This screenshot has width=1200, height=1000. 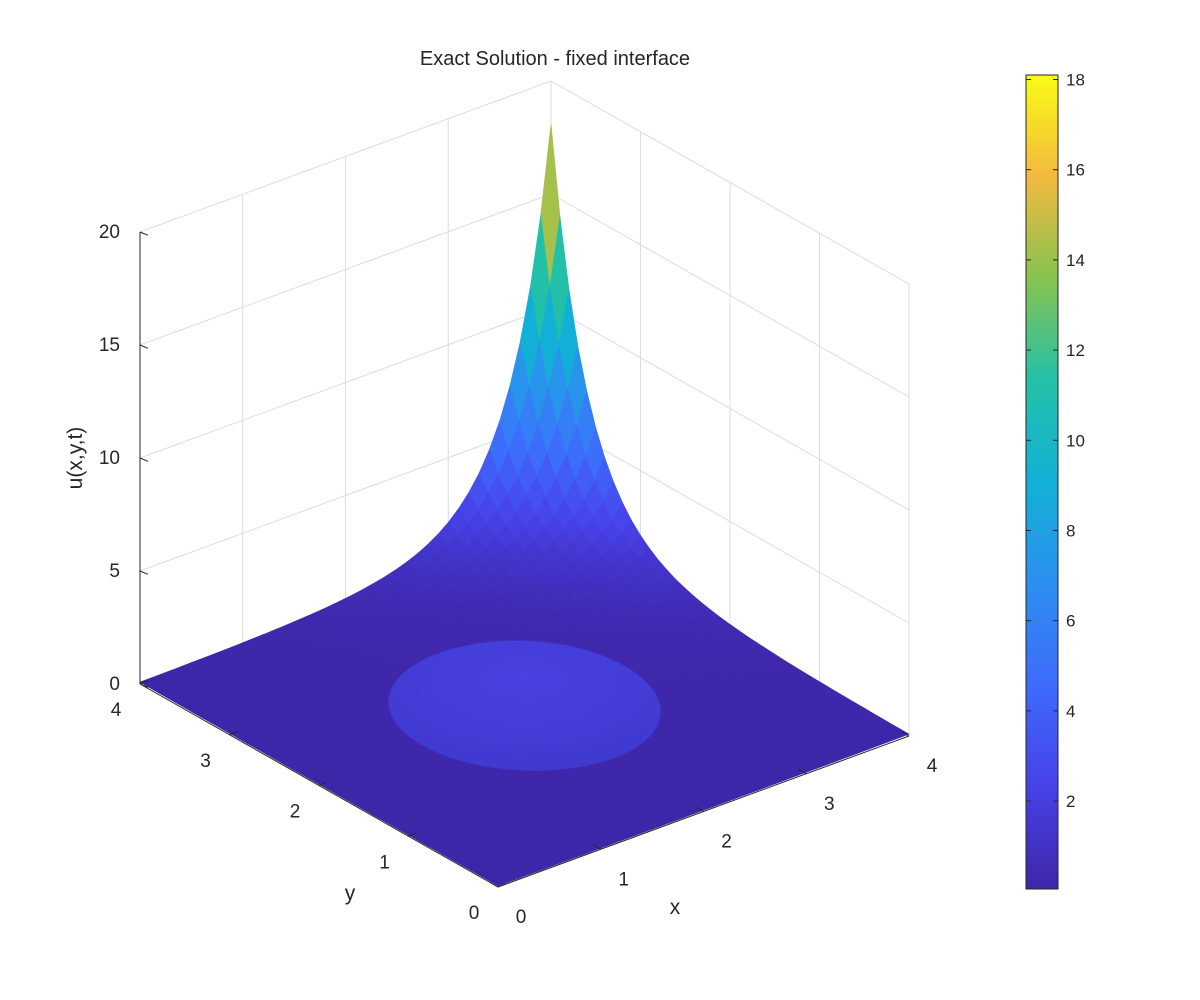 What do you see at coordinates (829, 804) in the screenshot?
I see `x-tick-label: 3` at bounding box center [829, 804].